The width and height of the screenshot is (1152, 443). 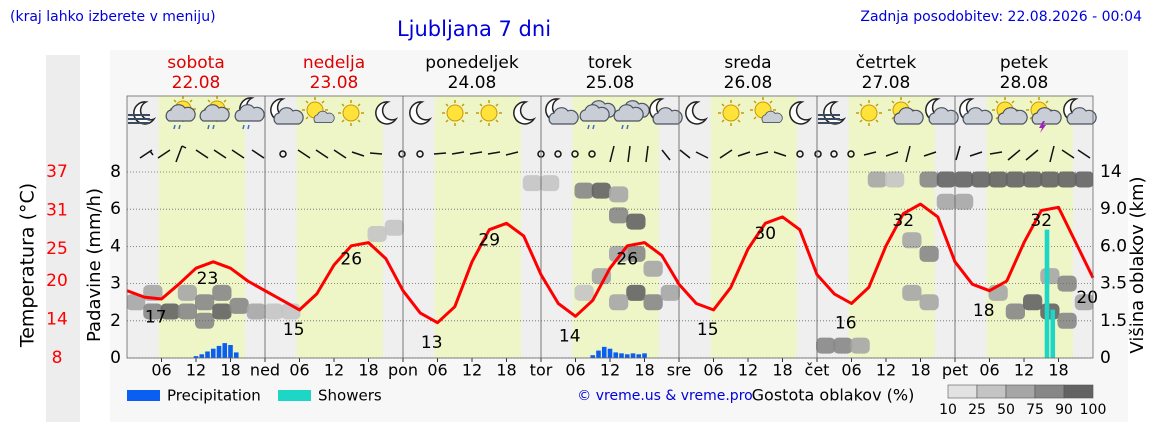 What do you see at coordinates (57, 320) in the screenshot?
I see `temperature-tick-label: 14` at bounding box center [57, 320].